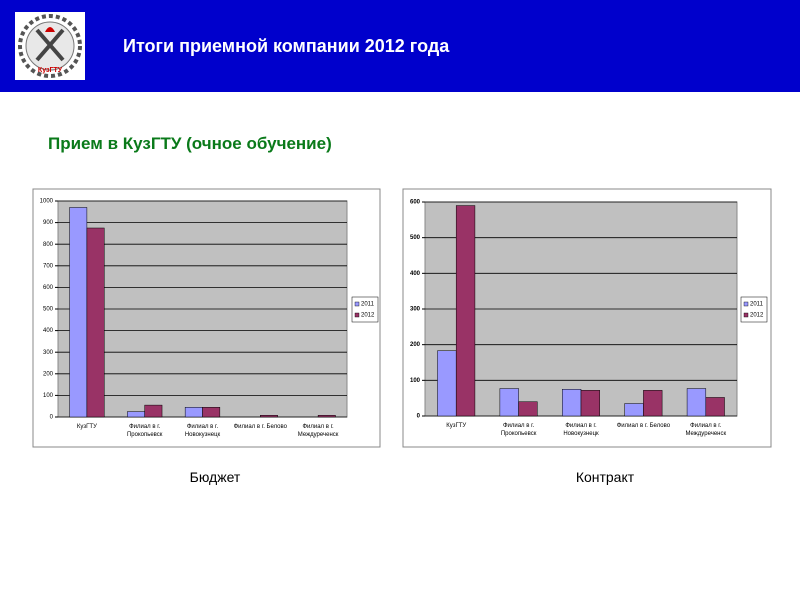  Describe the element at coordinates (50, 70) in the screenshot. I see `logo-text: КузГТУ` at that location.